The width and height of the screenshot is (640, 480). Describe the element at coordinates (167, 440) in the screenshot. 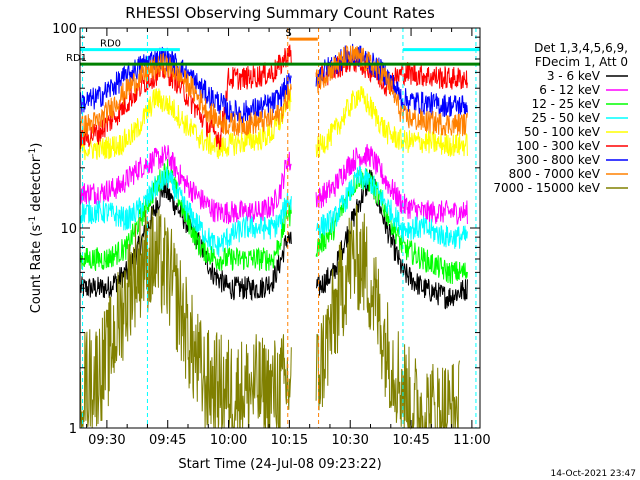

I see `x-tick-label: 09:45` at that location.